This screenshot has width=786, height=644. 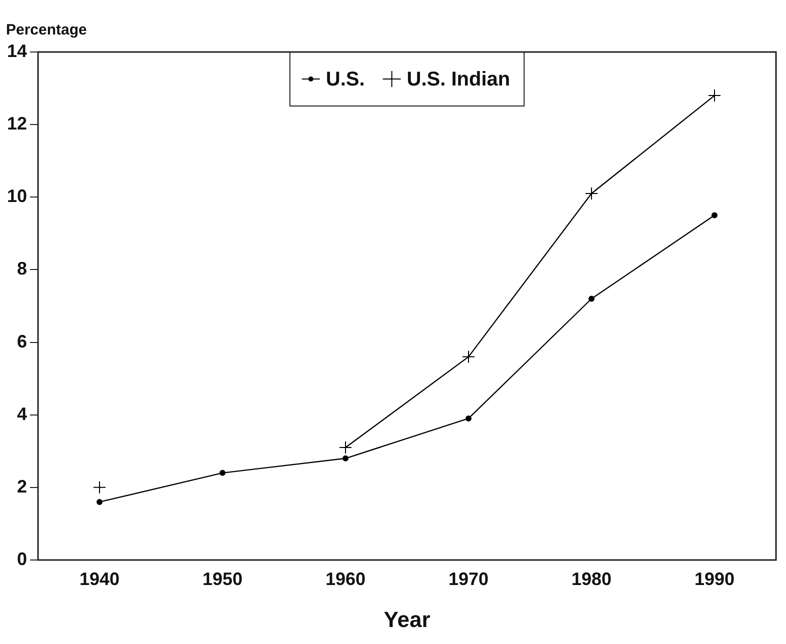 I want to click on y-tick-label: 0, so click(x=22, y=558).